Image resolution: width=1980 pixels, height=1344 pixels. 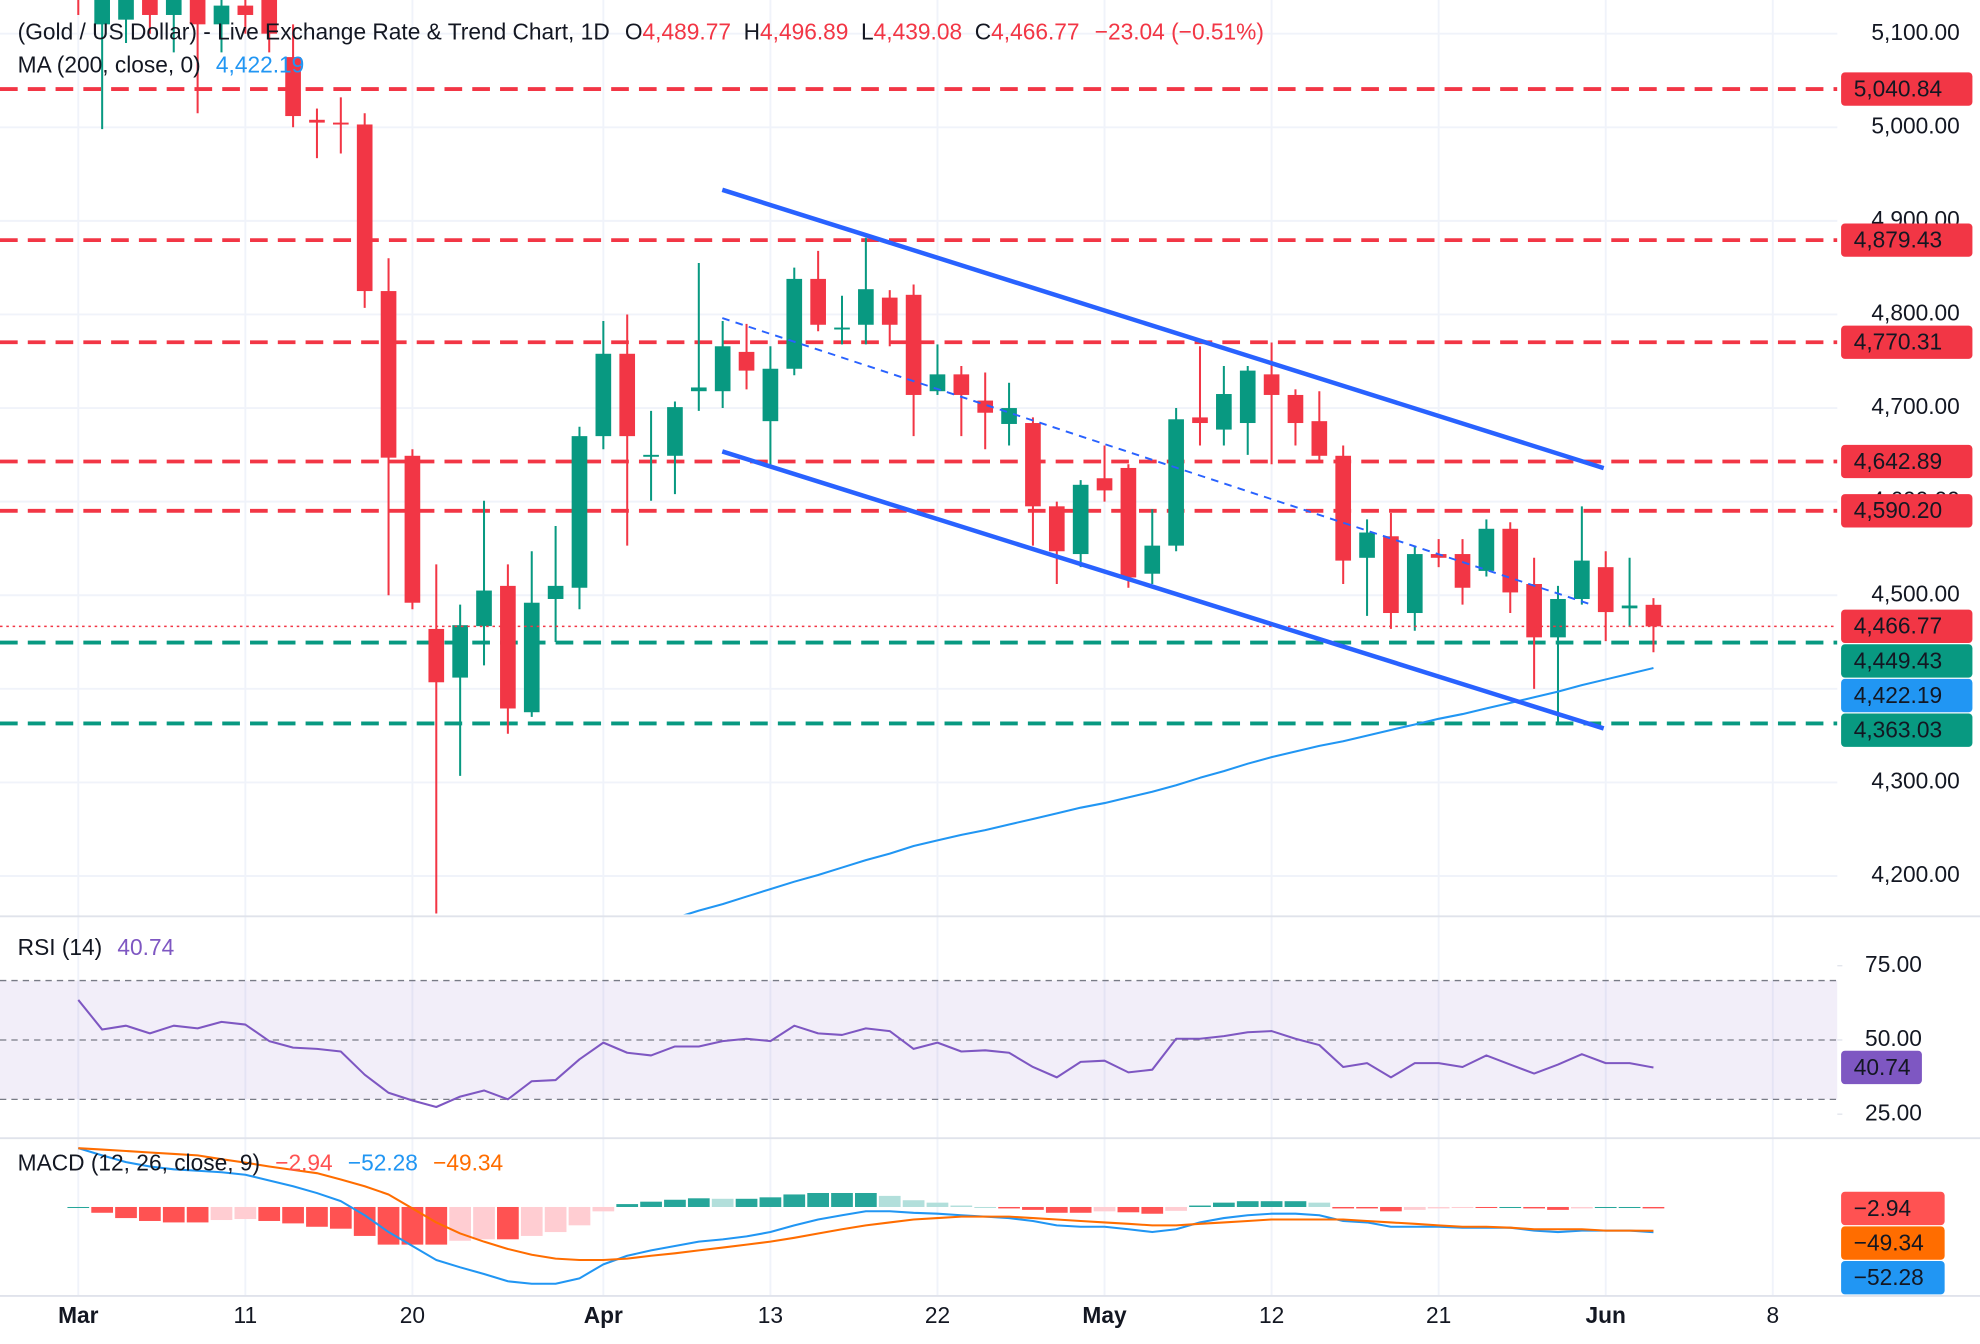 What do you see at coordinates (1889, 1242) in the screenshot?
I see `axis-label: −49.34` at bounding box center [1889, 1242].